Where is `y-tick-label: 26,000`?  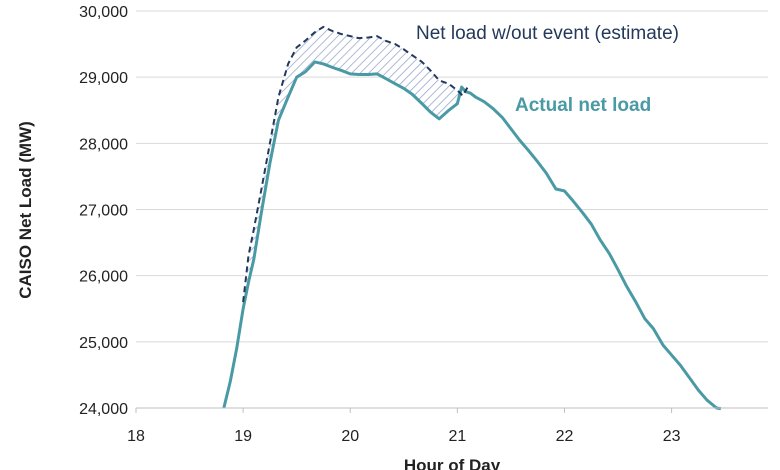
y-tick-label: 26,000 is located at coordinates (103, 277).